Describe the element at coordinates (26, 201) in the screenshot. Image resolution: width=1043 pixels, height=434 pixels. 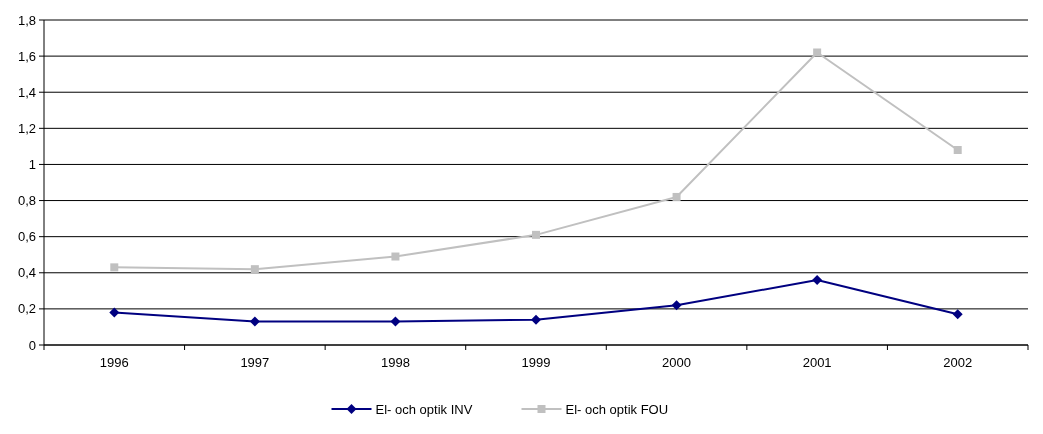
I see `y-tick-label: 0,8` at that location.